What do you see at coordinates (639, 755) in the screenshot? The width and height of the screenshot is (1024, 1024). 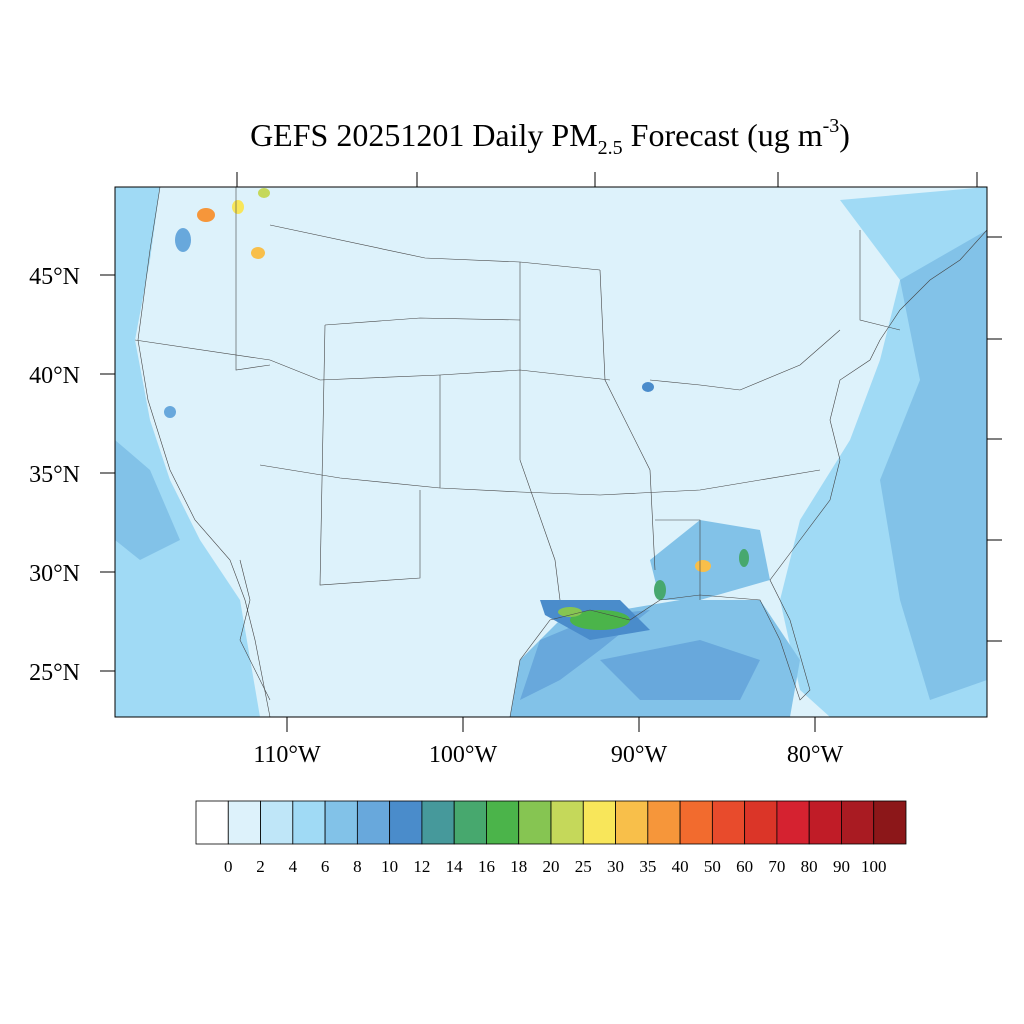 I see `lon-label: 90°W` at bounding box center [639, 755].